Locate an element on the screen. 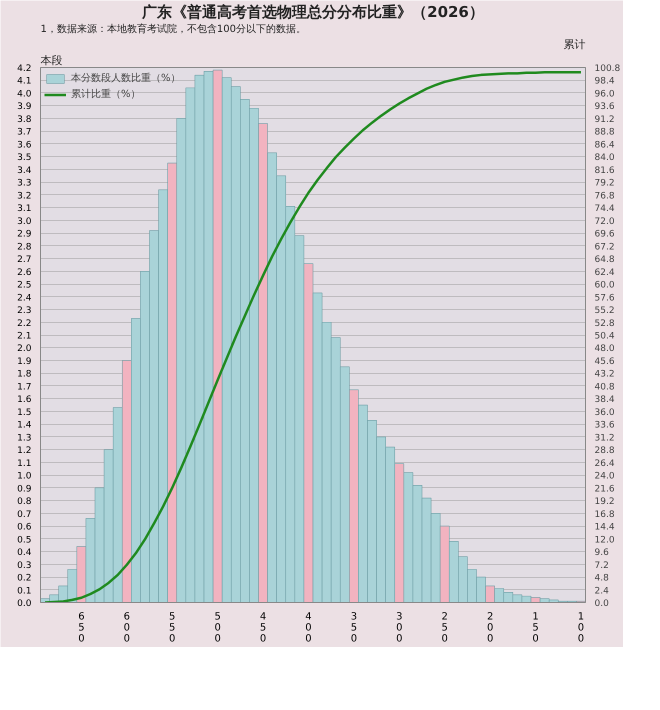 This screenshot has width=660, height=710. y-tick-label: 0.8 is located at coordinates (24, 502).